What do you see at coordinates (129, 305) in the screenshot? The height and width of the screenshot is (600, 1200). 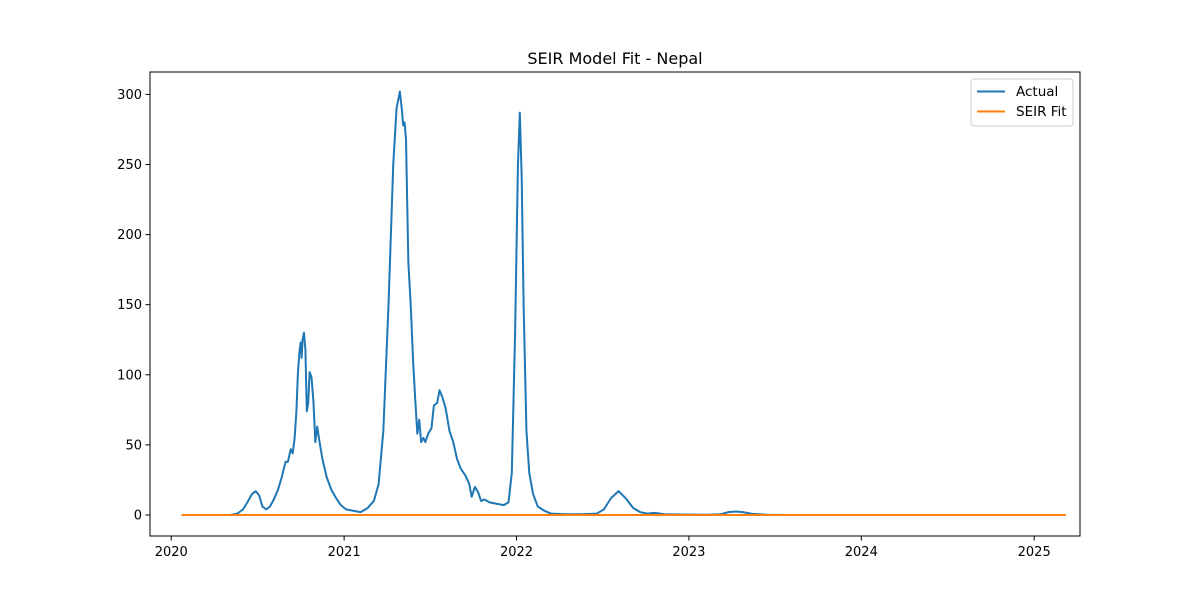 I see `y-tick-label: 150` at bounding box center [129, 305].